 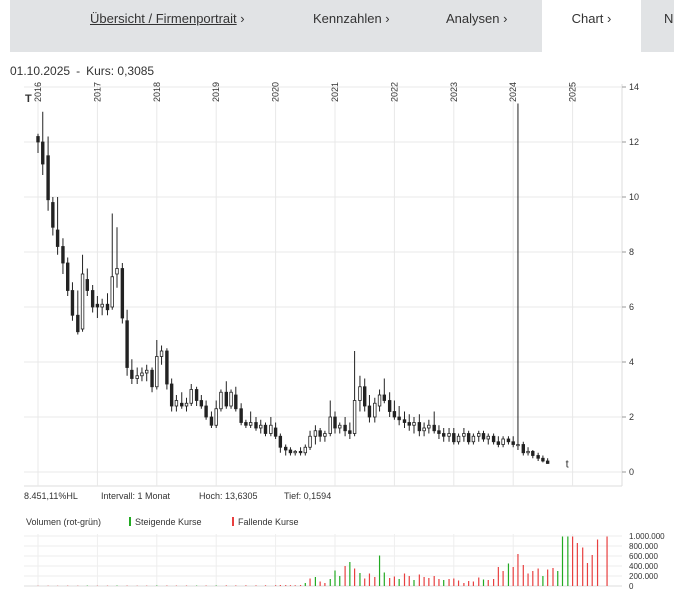 I want to click on rising-swatch, so click(x=130, y=521).